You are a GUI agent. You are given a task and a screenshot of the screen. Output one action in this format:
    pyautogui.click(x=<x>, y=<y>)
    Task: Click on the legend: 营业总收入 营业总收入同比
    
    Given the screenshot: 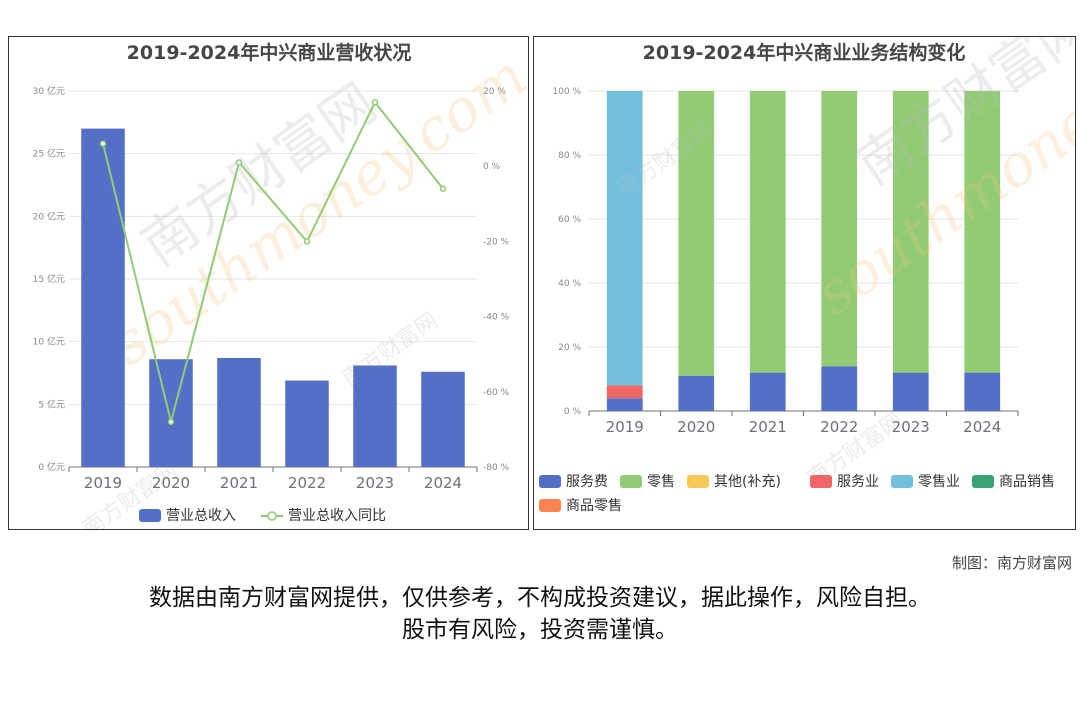 What is the action you would take?
    pyautogui.click(x=262, y=516)
    